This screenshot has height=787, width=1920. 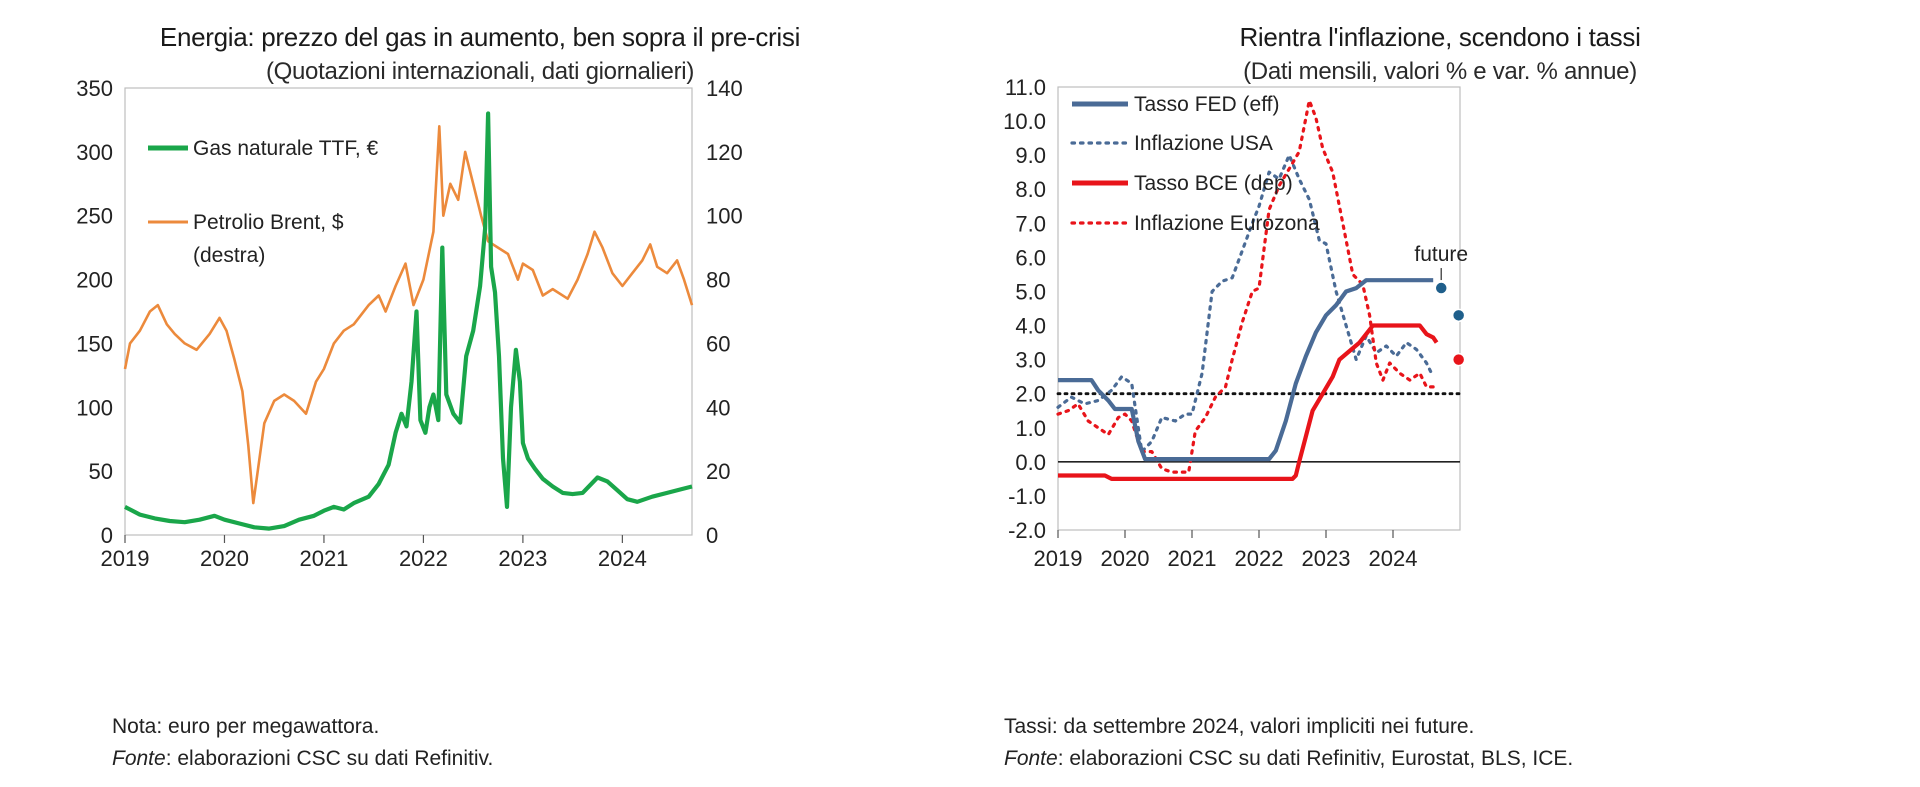 I want to click on y-tick-label: 10.0, so click(x=1024, y=121).